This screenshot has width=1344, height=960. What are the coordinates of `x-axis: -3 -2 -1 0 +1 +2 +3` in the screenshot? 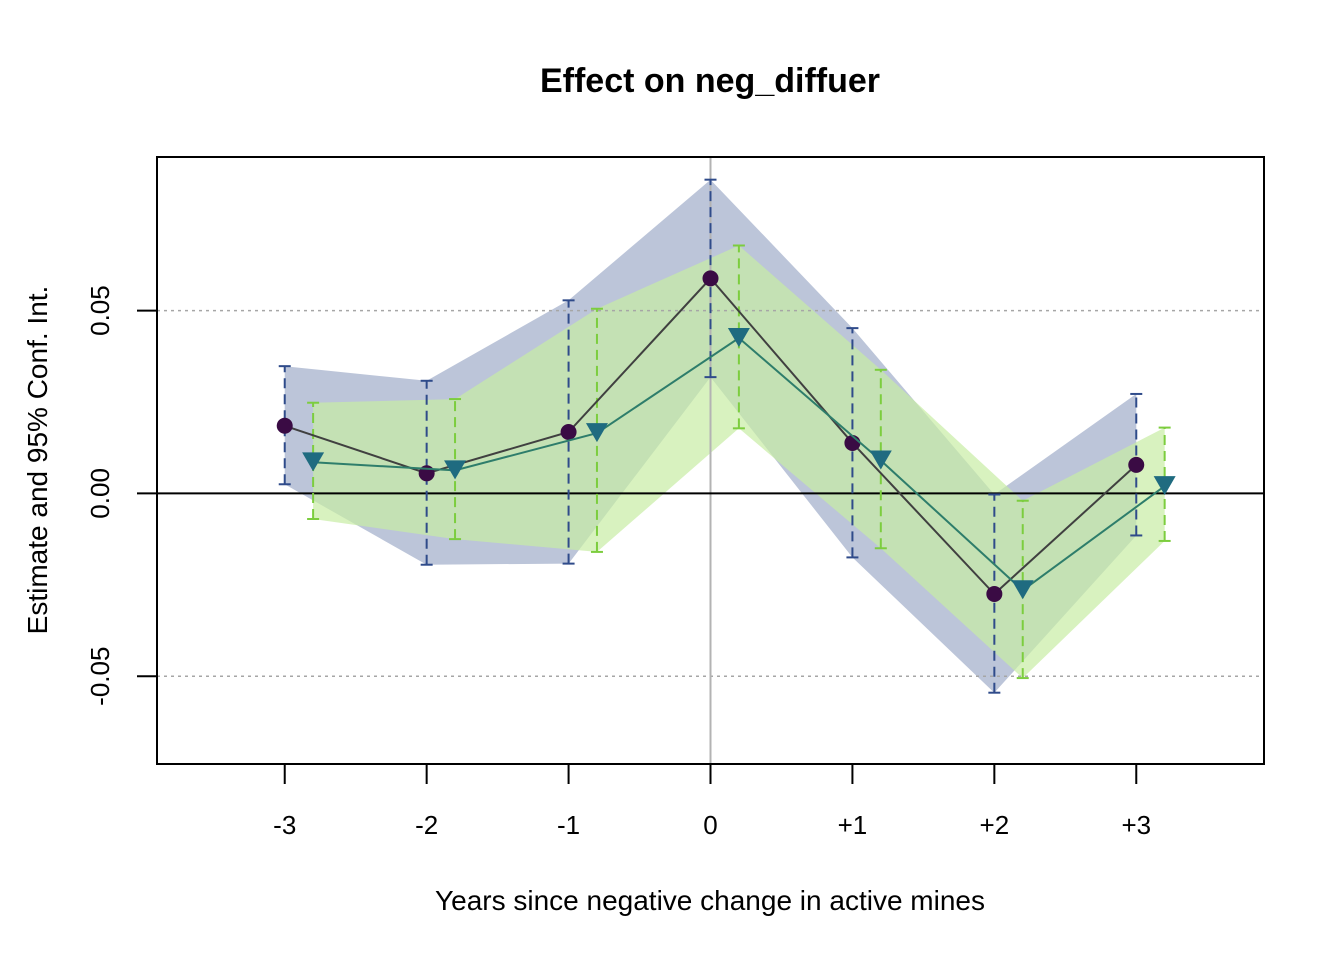 It's located at (712, 802).